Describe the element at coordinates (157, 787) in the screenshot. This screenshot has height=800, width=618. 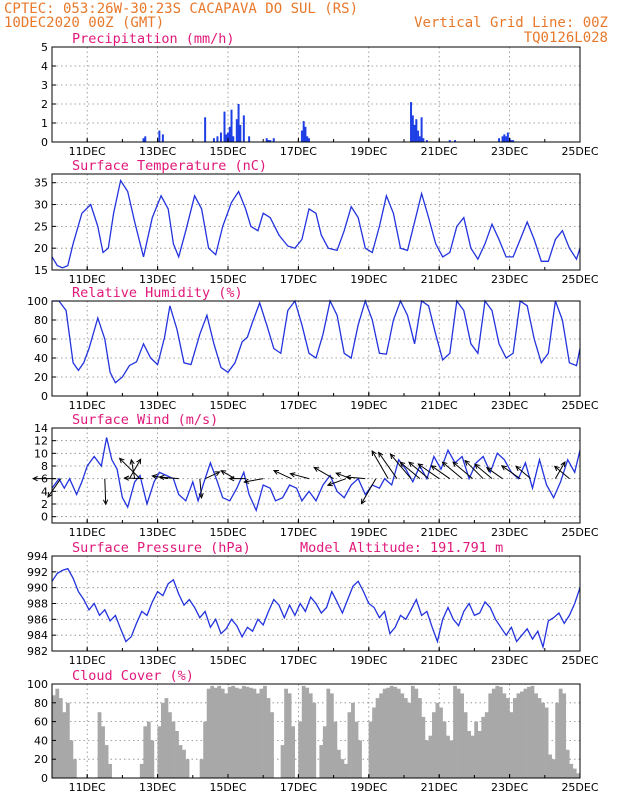
I see `cloud-cover-xtick-label: 13DEC` at that location.